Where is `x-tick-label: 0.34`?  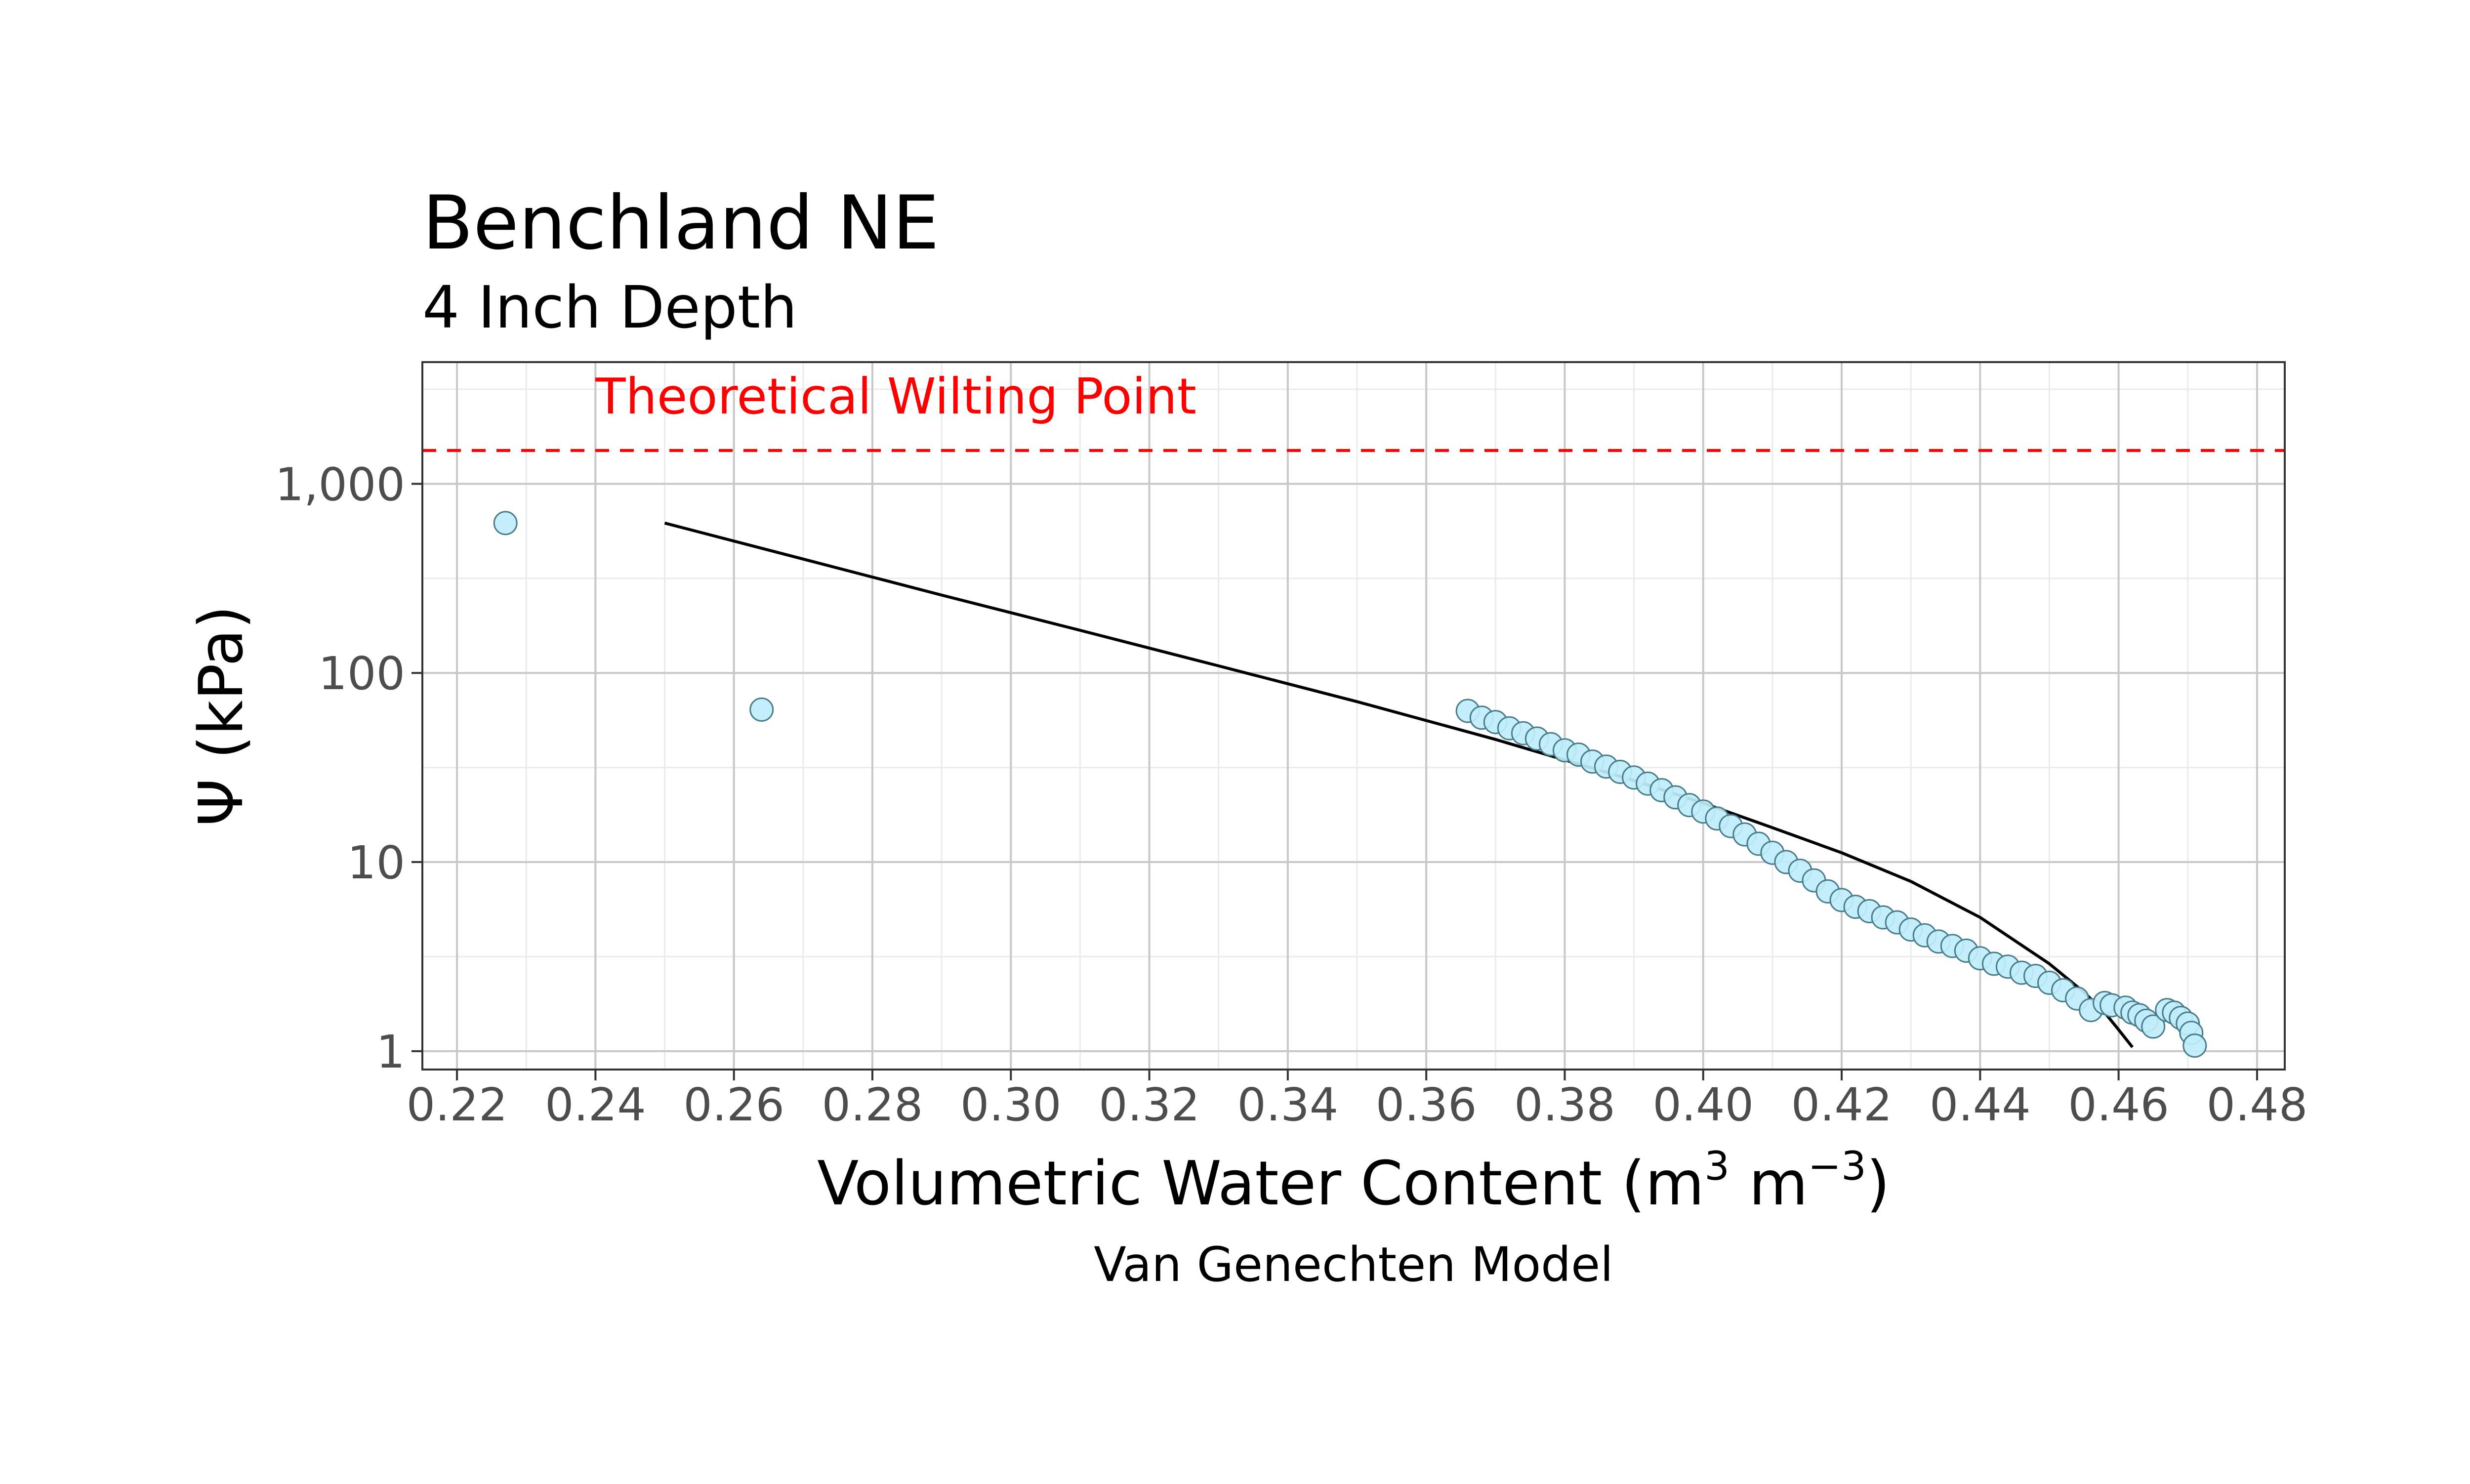 x-tick-label: 0.34 is located at coordinates (1287, 1104).